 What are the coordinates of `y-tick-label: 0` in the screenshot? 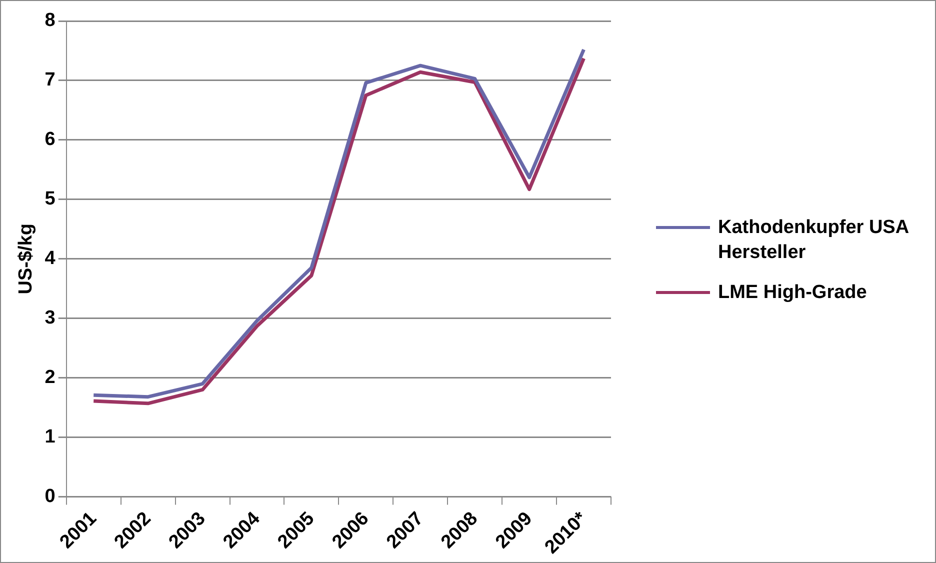 It's located at (50, 496).